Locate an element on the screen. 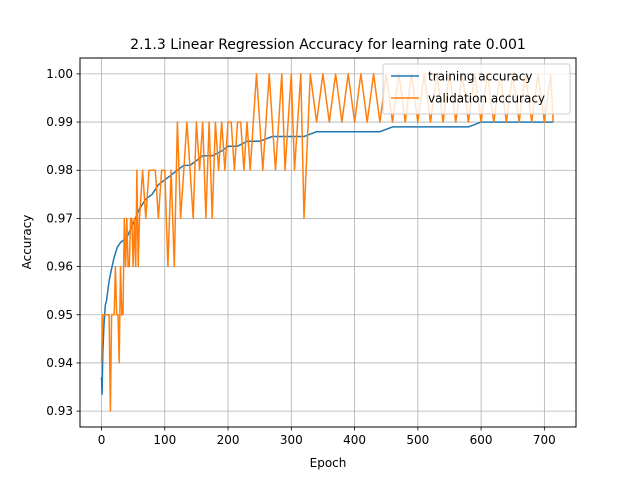  y-tick-label: 0.94 is located at coordinates (59, 363).